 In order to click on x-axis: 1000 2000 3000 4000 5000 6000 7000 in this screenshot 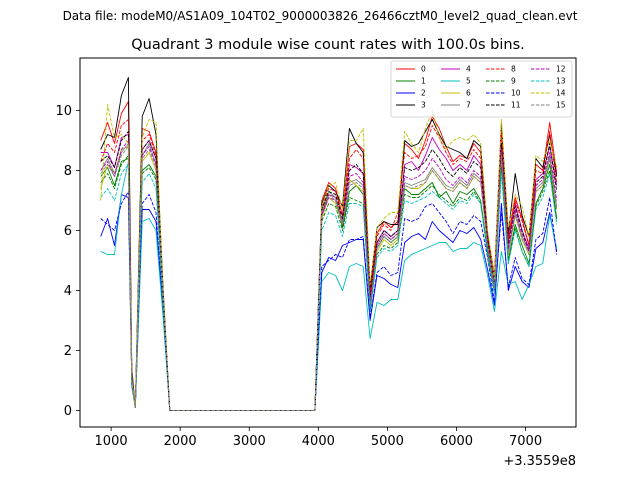, I will do `click(319, 438)`.